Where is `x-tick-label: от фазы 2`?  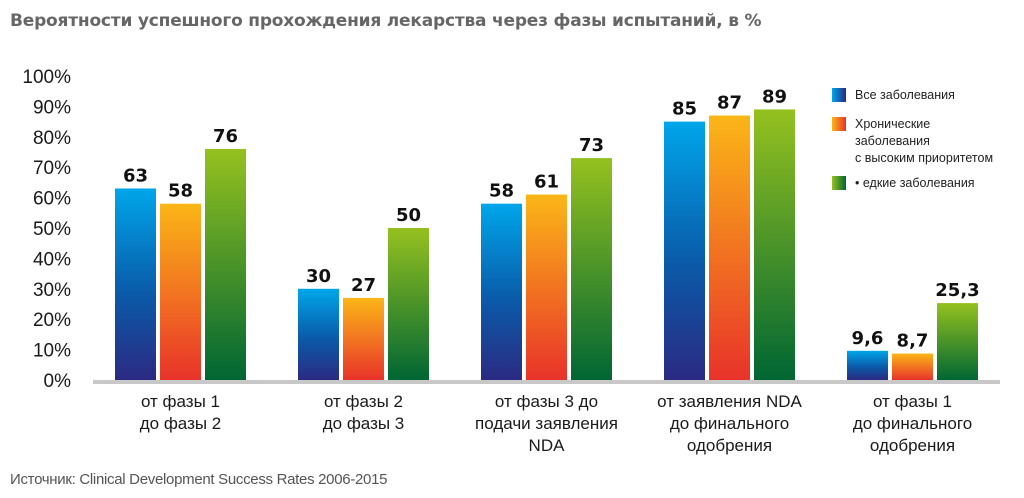 x-tick-label: от фазы 2 is located at coordinates (363, 401).